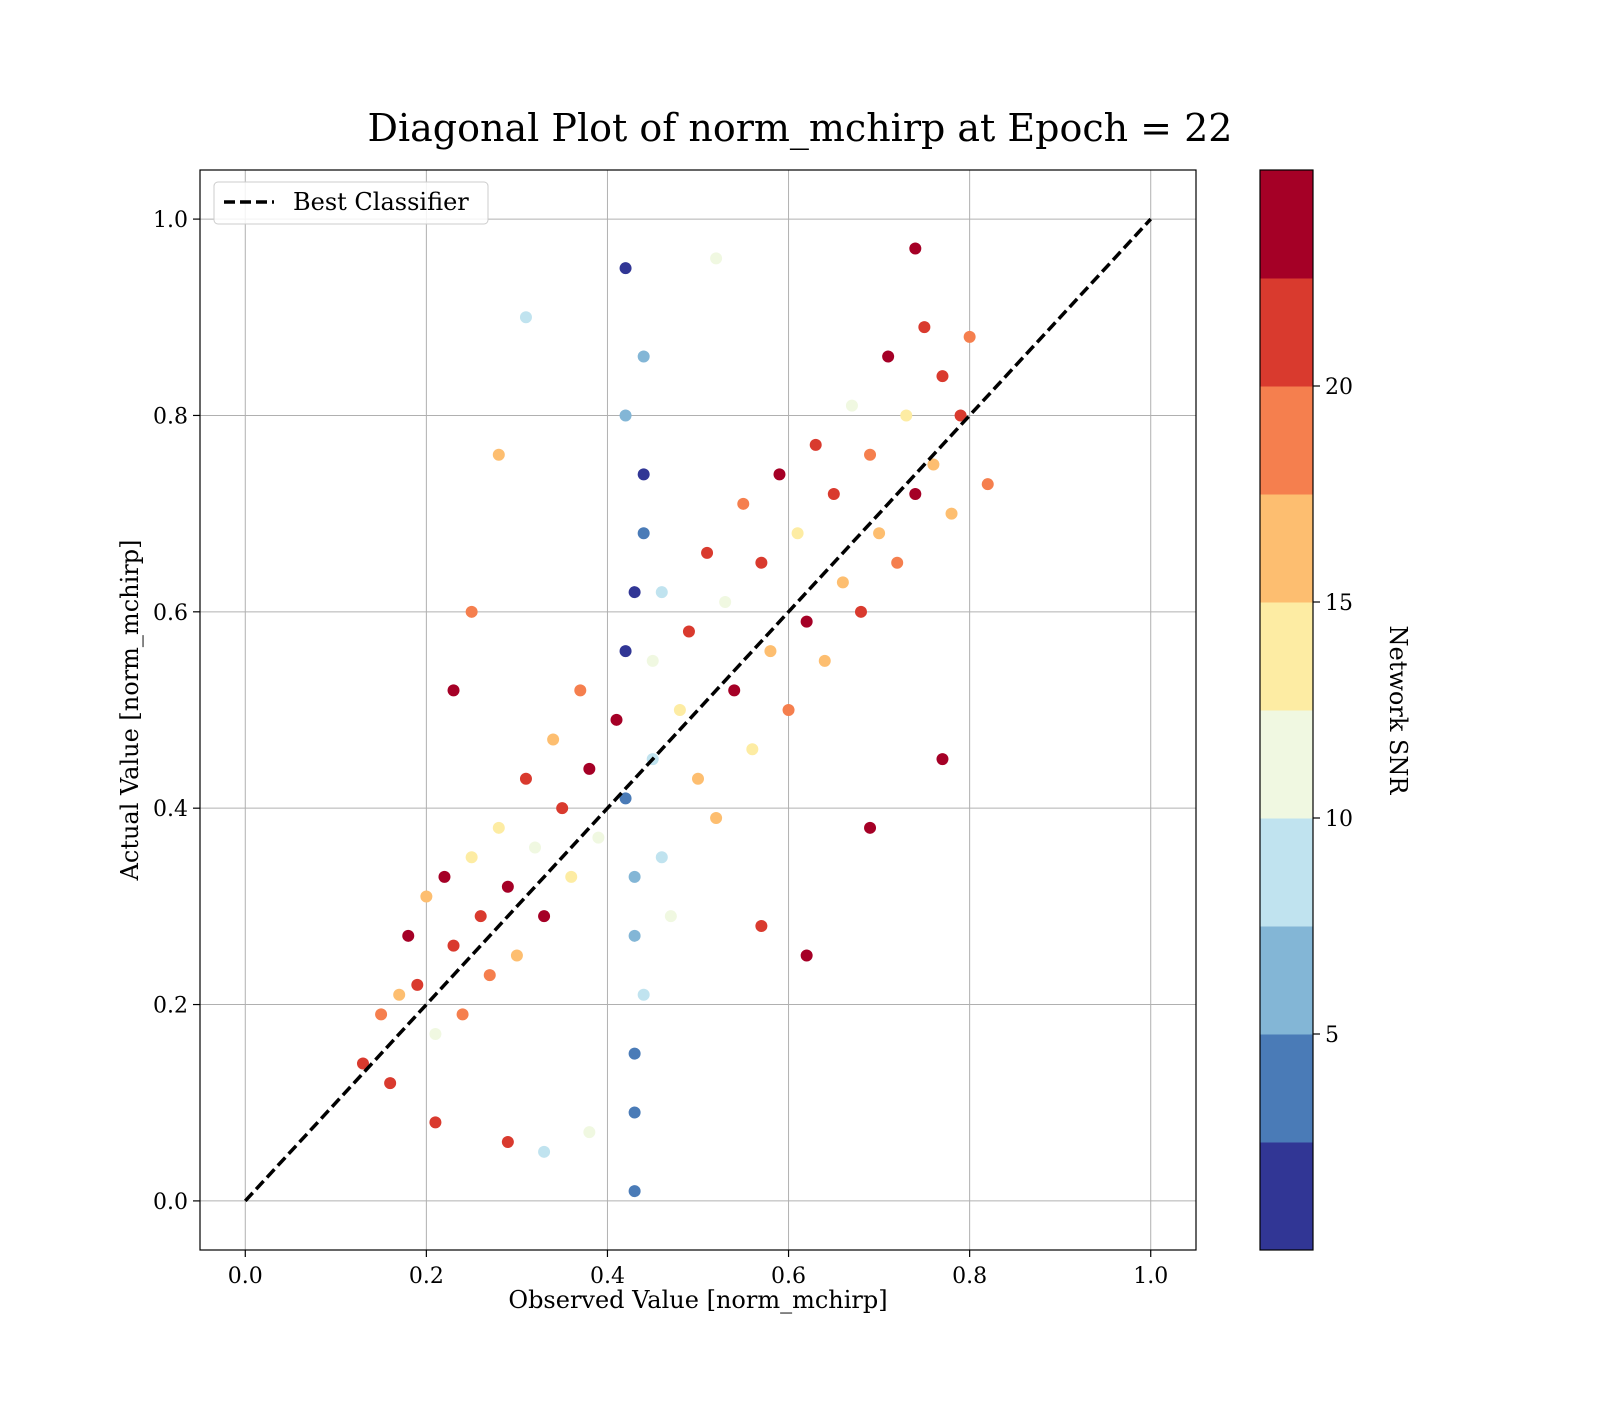 The image size is (1600, 1404). Describe the element at coordinates (130, 711) in the screenshot. I see `y-axis-label: Actual Value [norm_mchirp]` at that location.